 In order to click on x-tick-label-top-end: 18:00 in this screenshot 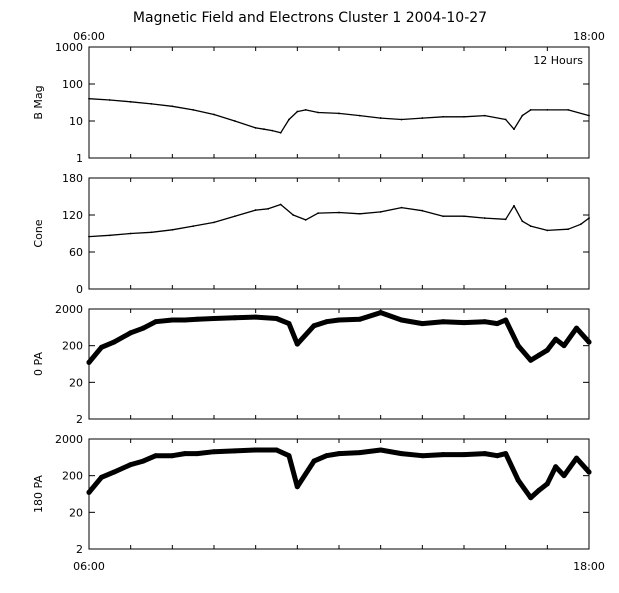, I will do `click(589, 36)`.